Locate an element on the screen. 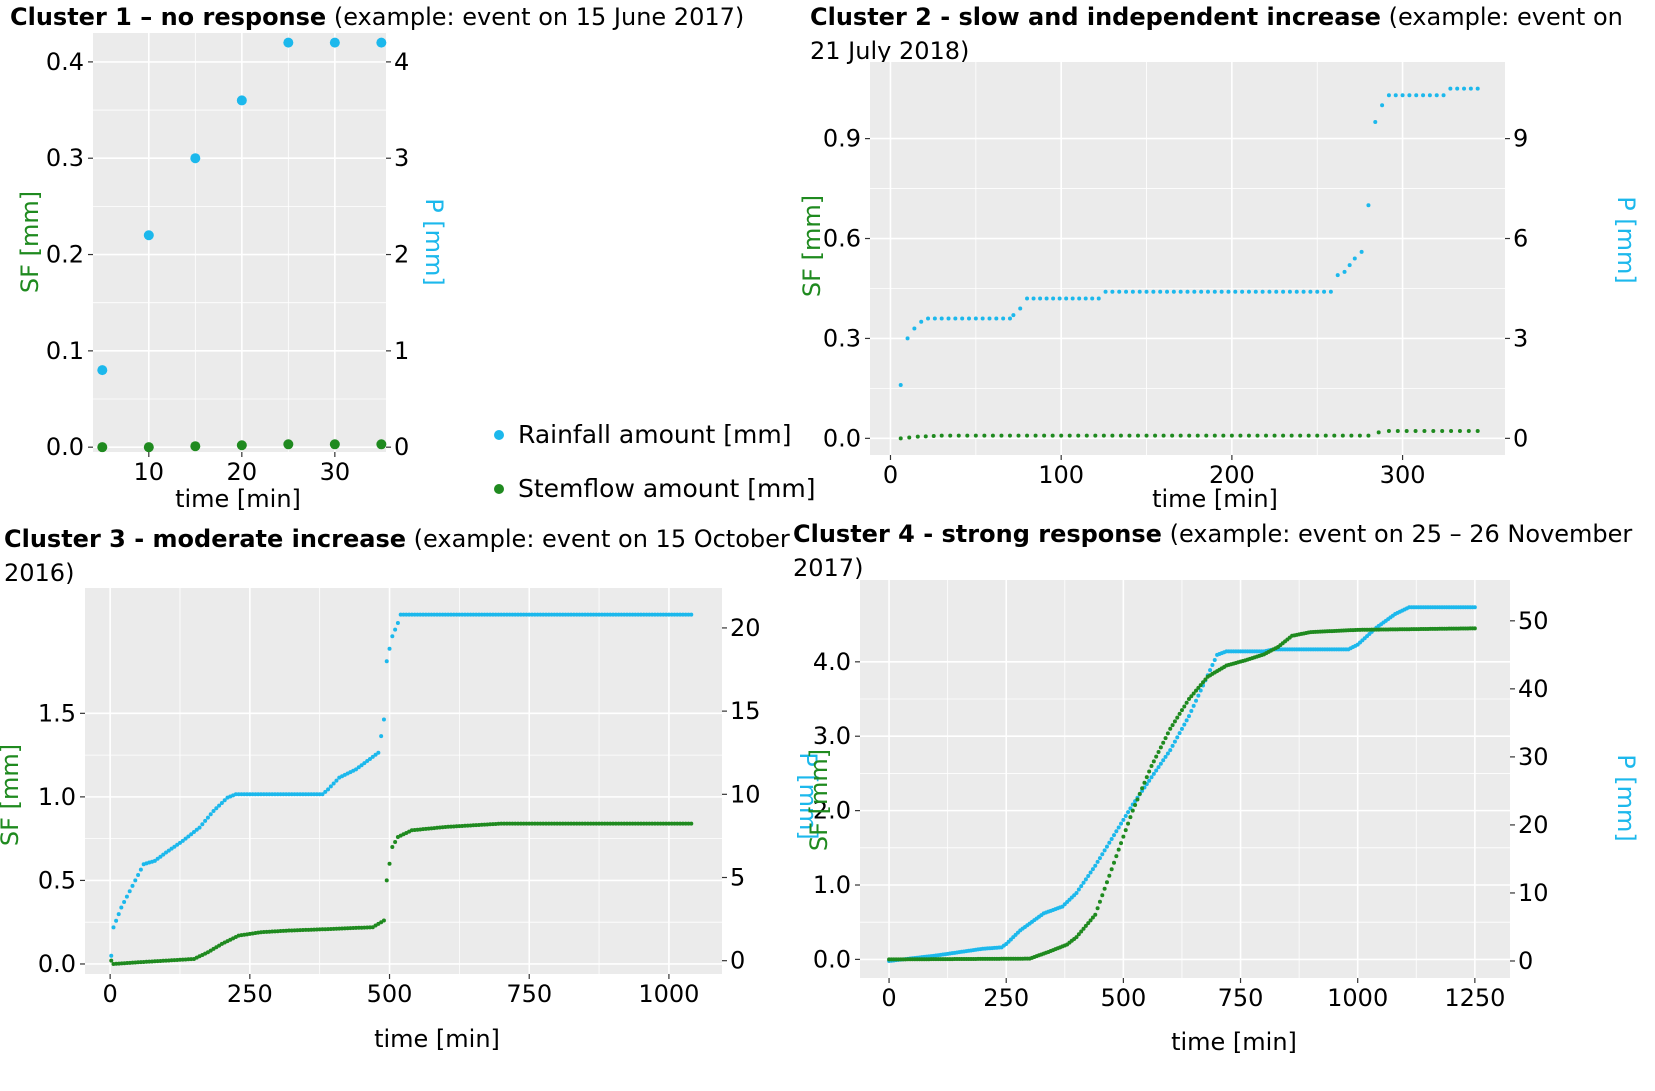  c4-y2-axis-title: P [mm] is located at coordinates (1626, 798).